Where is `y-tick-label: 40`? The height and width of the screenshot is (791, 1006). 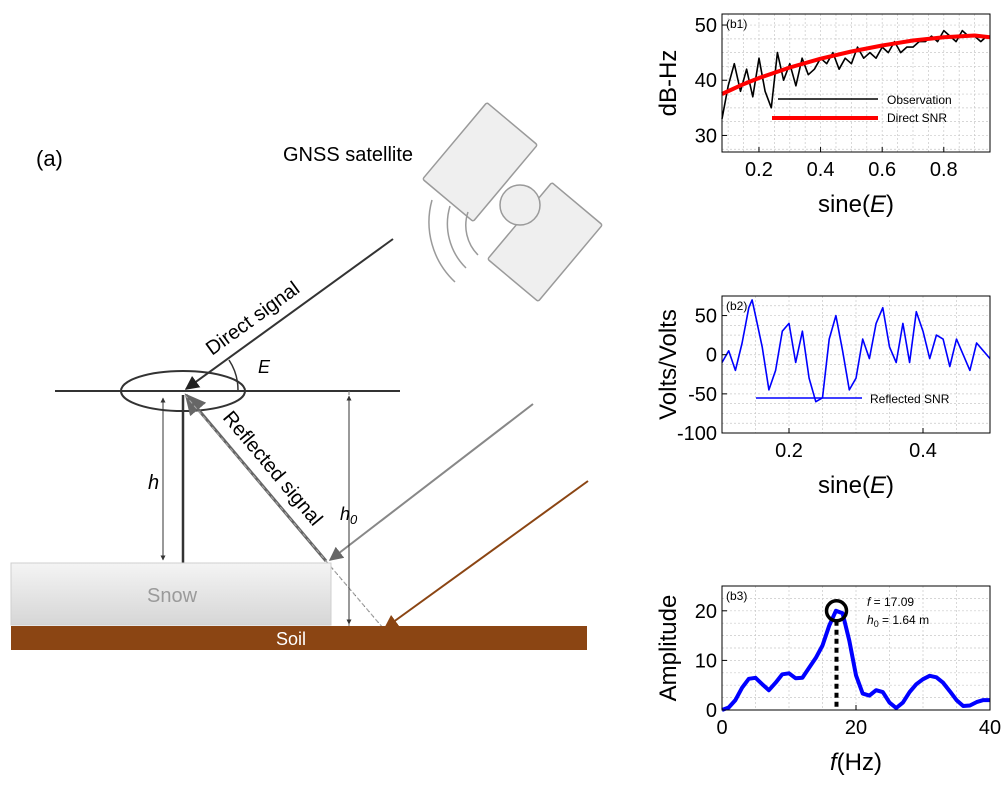 y-tick-label: 40 is located at coordinates (706, 81).